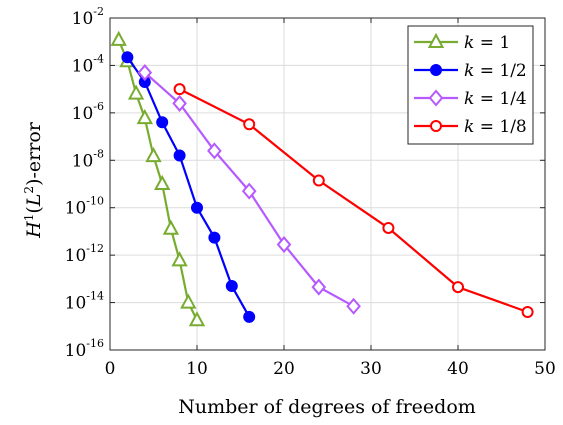 This screenshot has height=425, width=563. I want to click on legend-entry: k = 1/2, so click(470, 71).